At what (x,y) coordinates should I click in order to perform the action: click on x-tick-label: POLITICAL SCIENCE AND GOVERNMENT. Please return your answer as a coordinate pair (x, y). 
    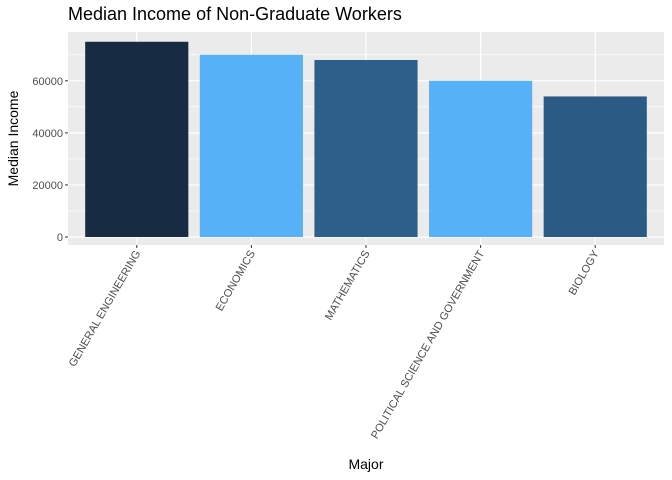
    Looking at the image, I should click on (428, 344).